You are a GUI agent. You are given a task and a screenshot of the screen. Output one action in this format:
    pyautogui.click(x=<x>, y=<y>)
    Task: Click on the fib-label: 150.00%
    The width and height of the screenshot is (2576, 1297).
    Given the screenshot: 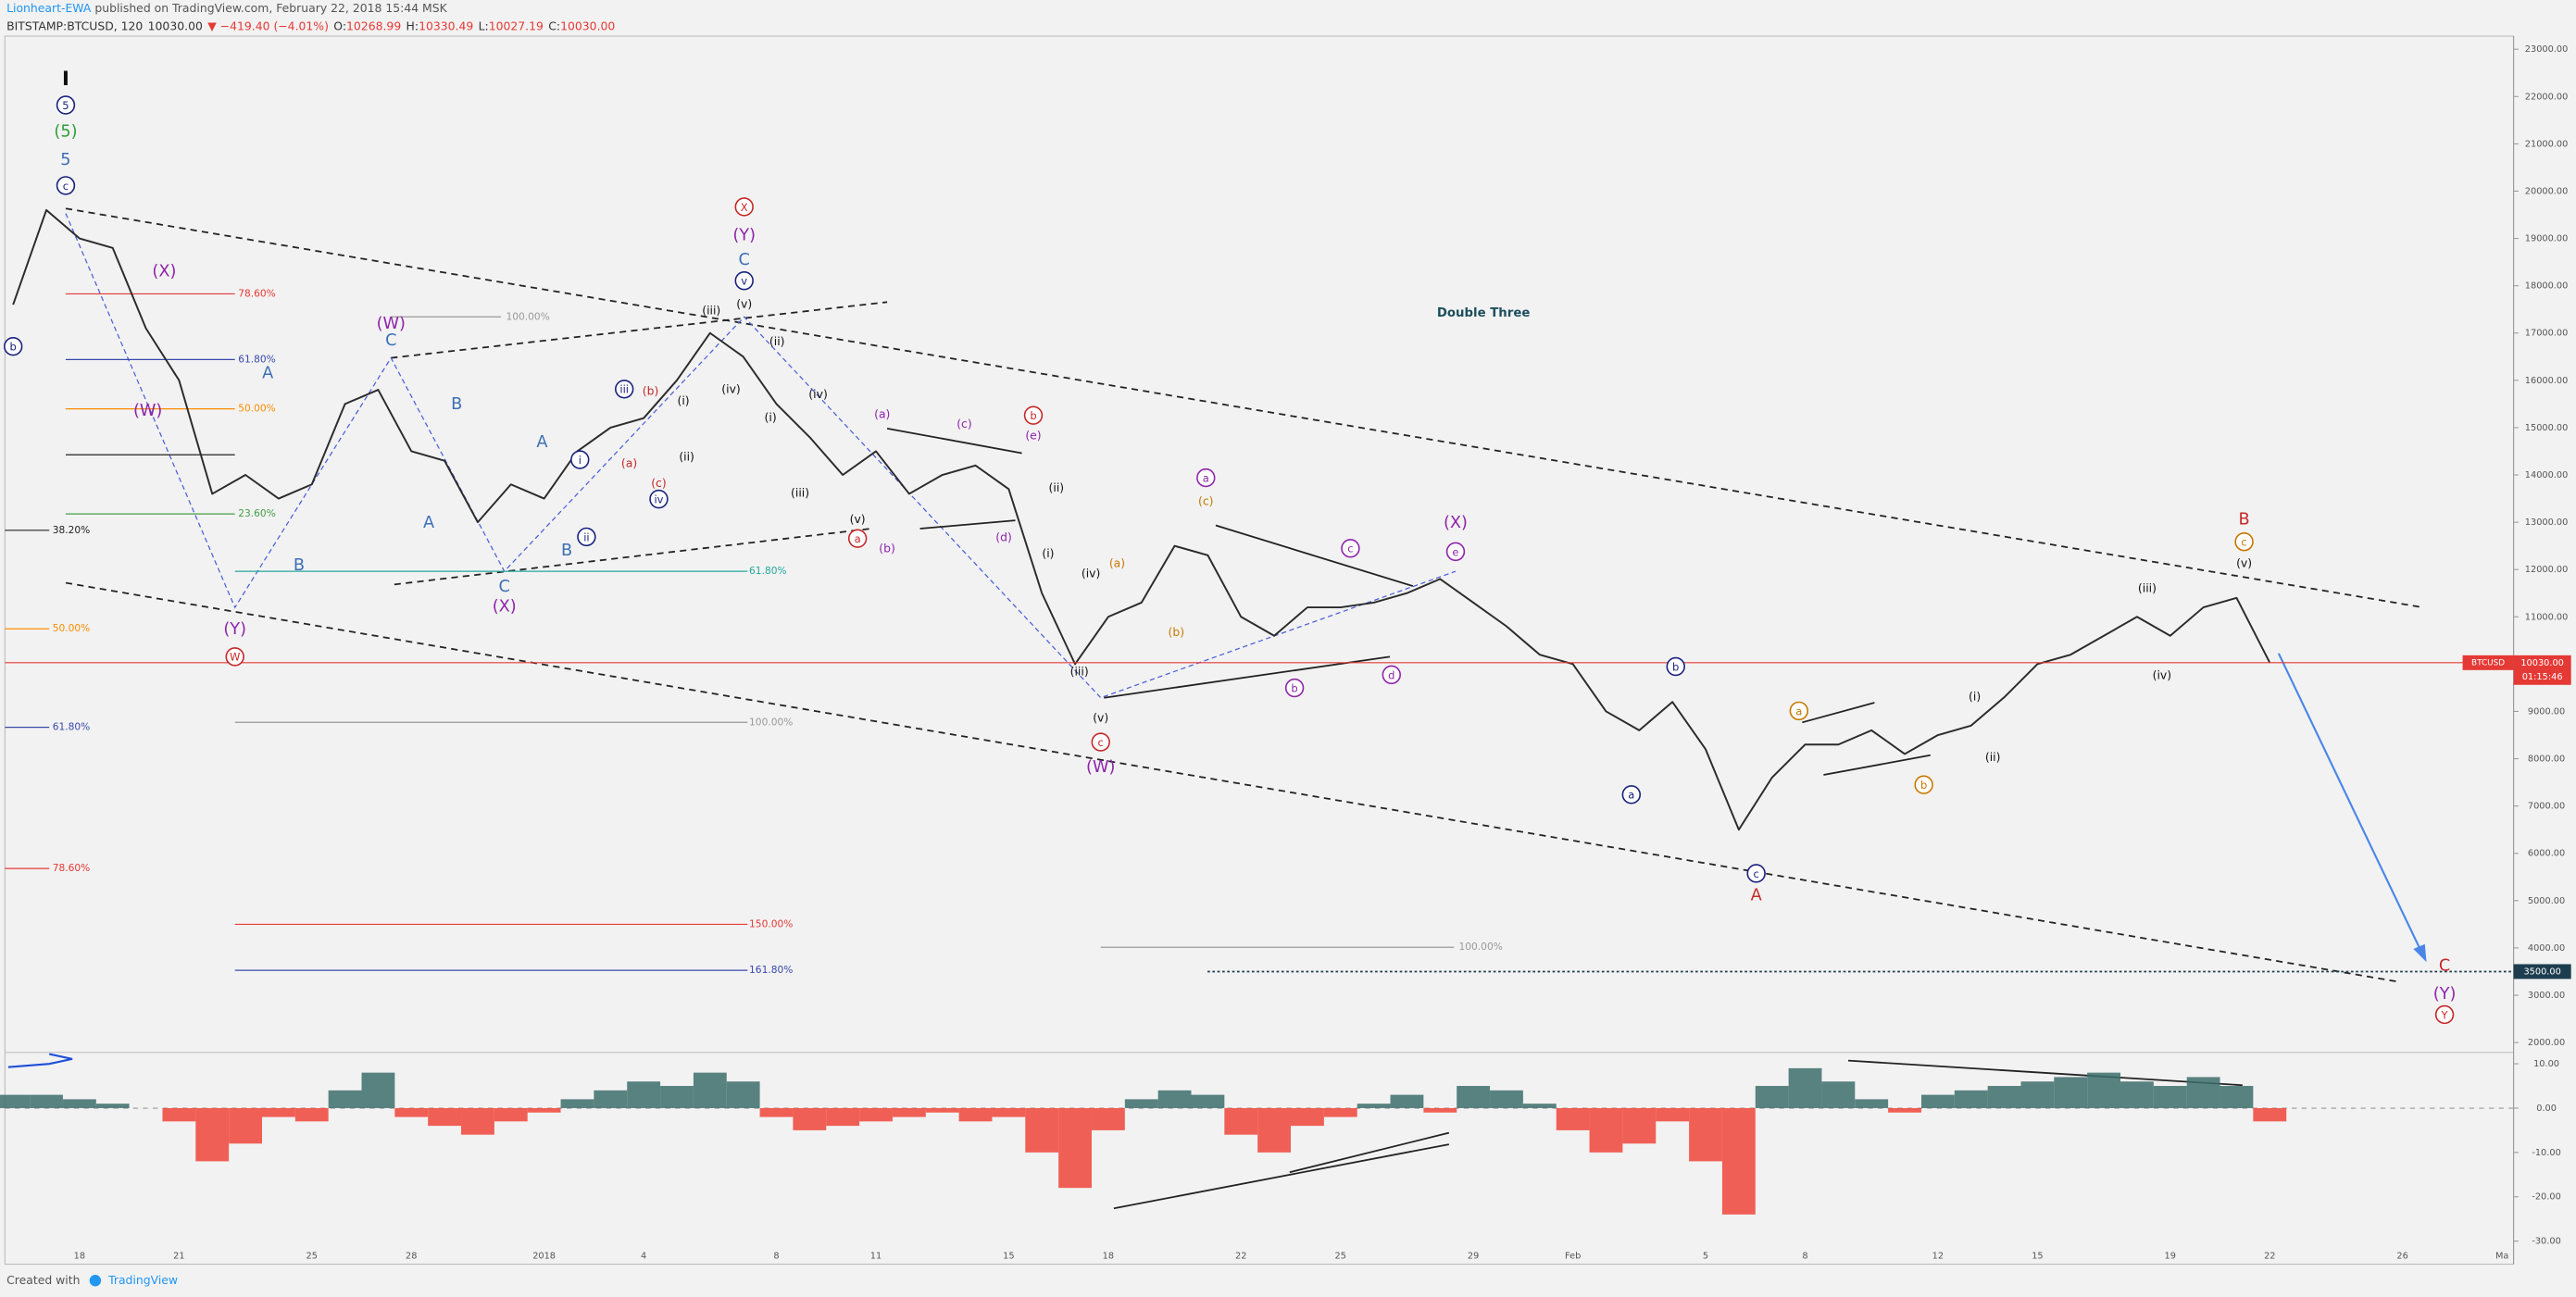 What is the action you would take?
    pyautogui.click(x=771, y=923)
    